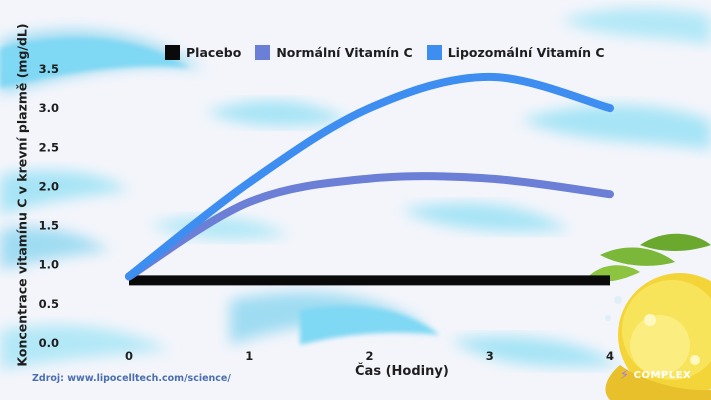 Image resolution: width=711 pixels, height=400 pixels. I want to click on x-tick-label: 1, so click(249, 356).